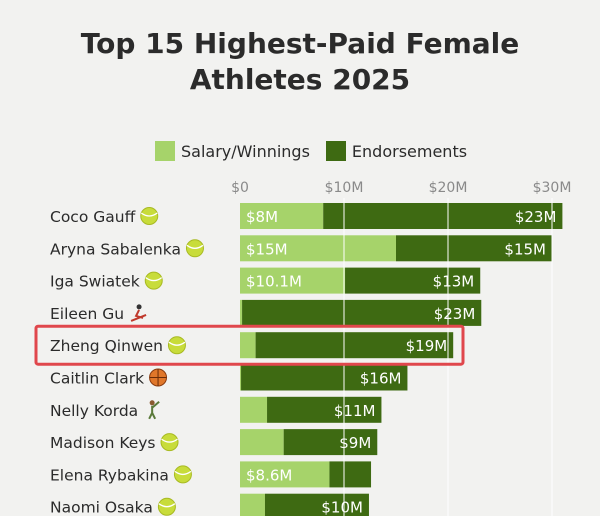  Describe the element at coordinates (454, 282) in the screenshot. I see `bar-value-label-endorsements: $13M` at that location.